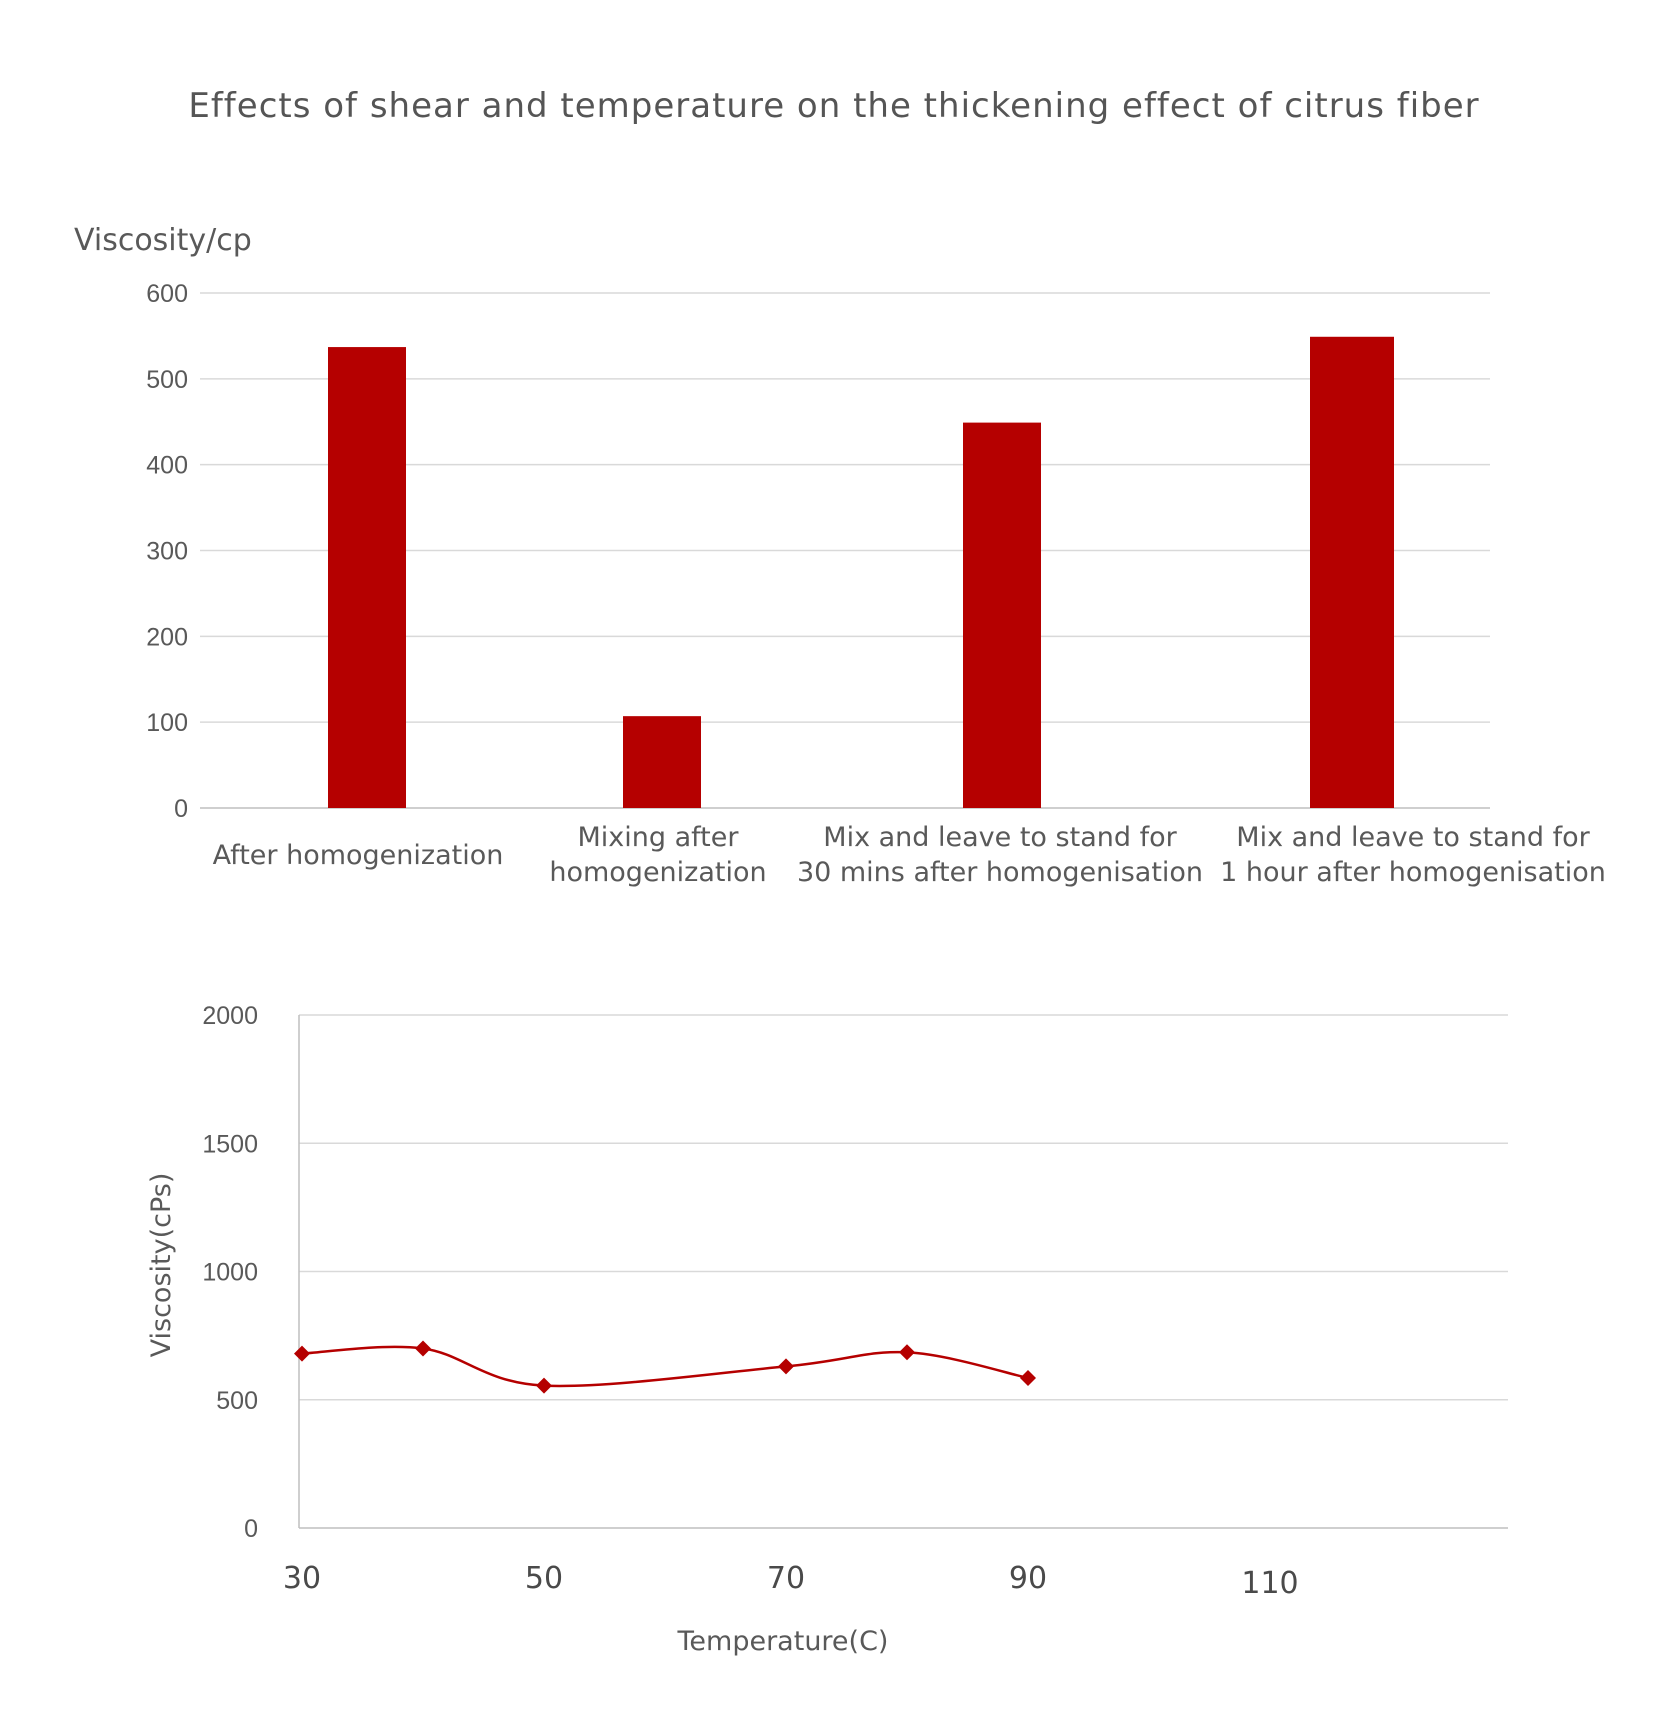  What do you see at coordinates (1000, 837) in the screenshot?
I see `bar-category-label-3: Mix and leave to stand for` at bounding box center [1000, 837].